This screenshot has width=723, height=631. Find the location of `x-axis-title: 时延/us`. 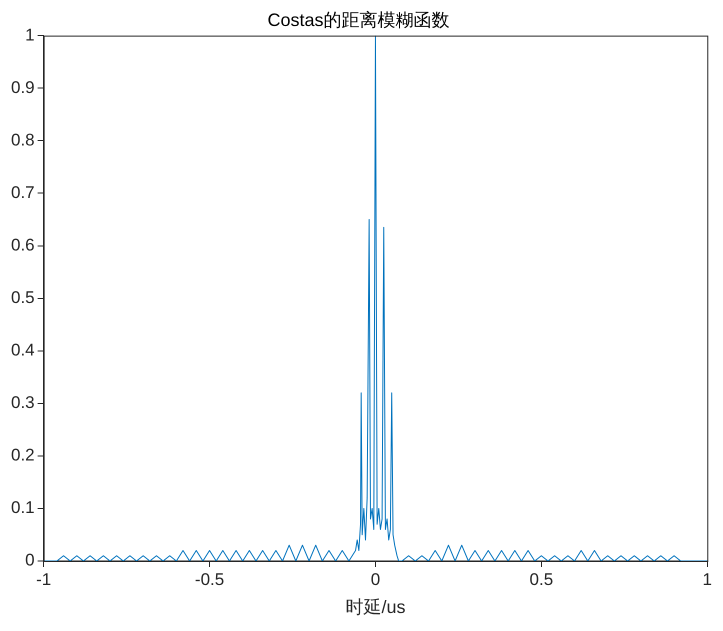

x-axis-title: 时延/us is located at coordinates (375, 607).